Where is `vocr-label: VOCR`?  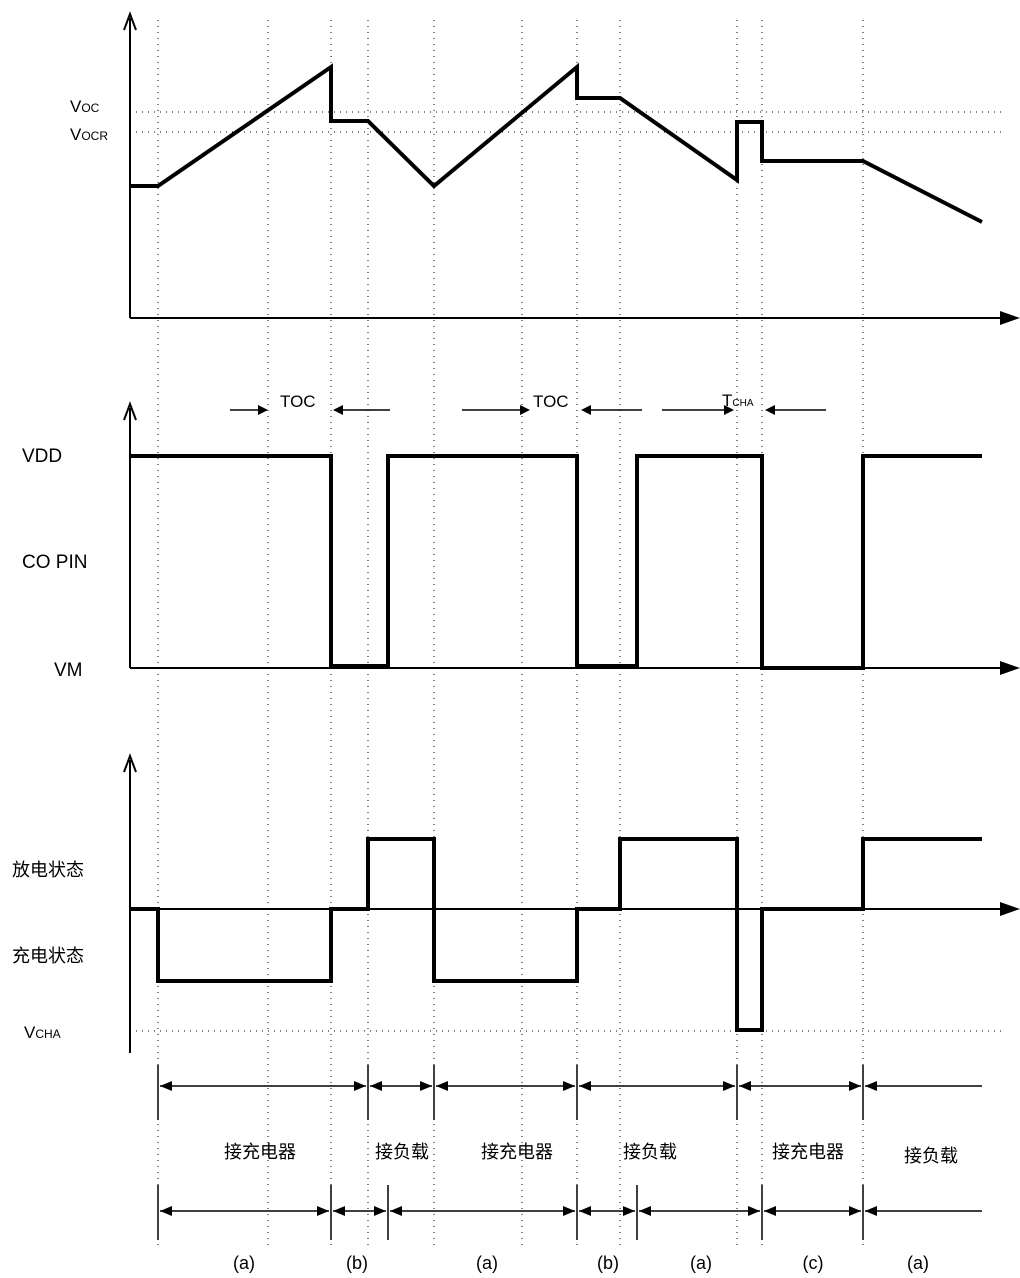
vocr-label: VOCR is located at coordinates (89, 134).